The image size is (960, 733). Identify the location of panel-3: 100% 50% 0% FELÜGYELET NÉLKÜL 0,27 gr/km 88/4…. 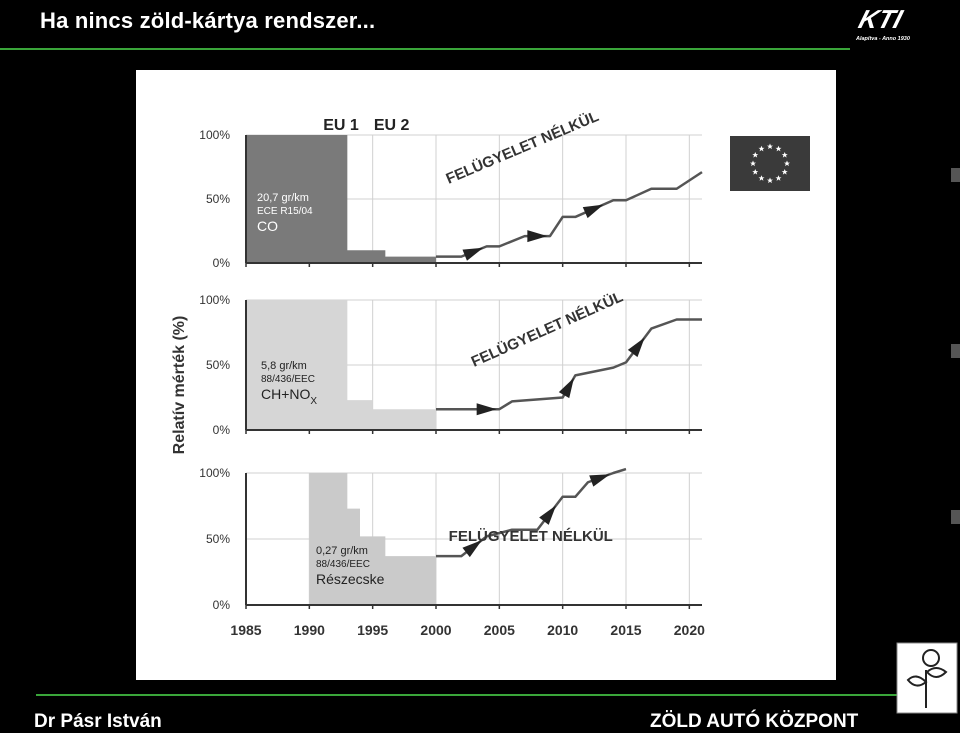
(450, 539).